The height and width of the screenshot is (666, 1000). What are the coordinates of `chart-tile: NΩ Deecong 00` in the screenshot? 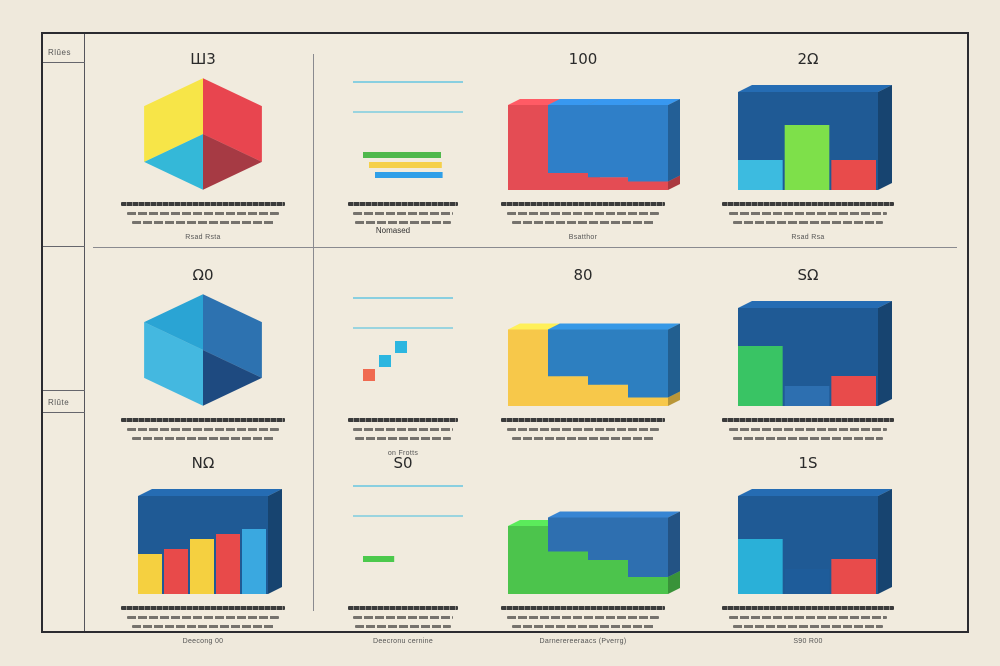 It's located at (203, 549).